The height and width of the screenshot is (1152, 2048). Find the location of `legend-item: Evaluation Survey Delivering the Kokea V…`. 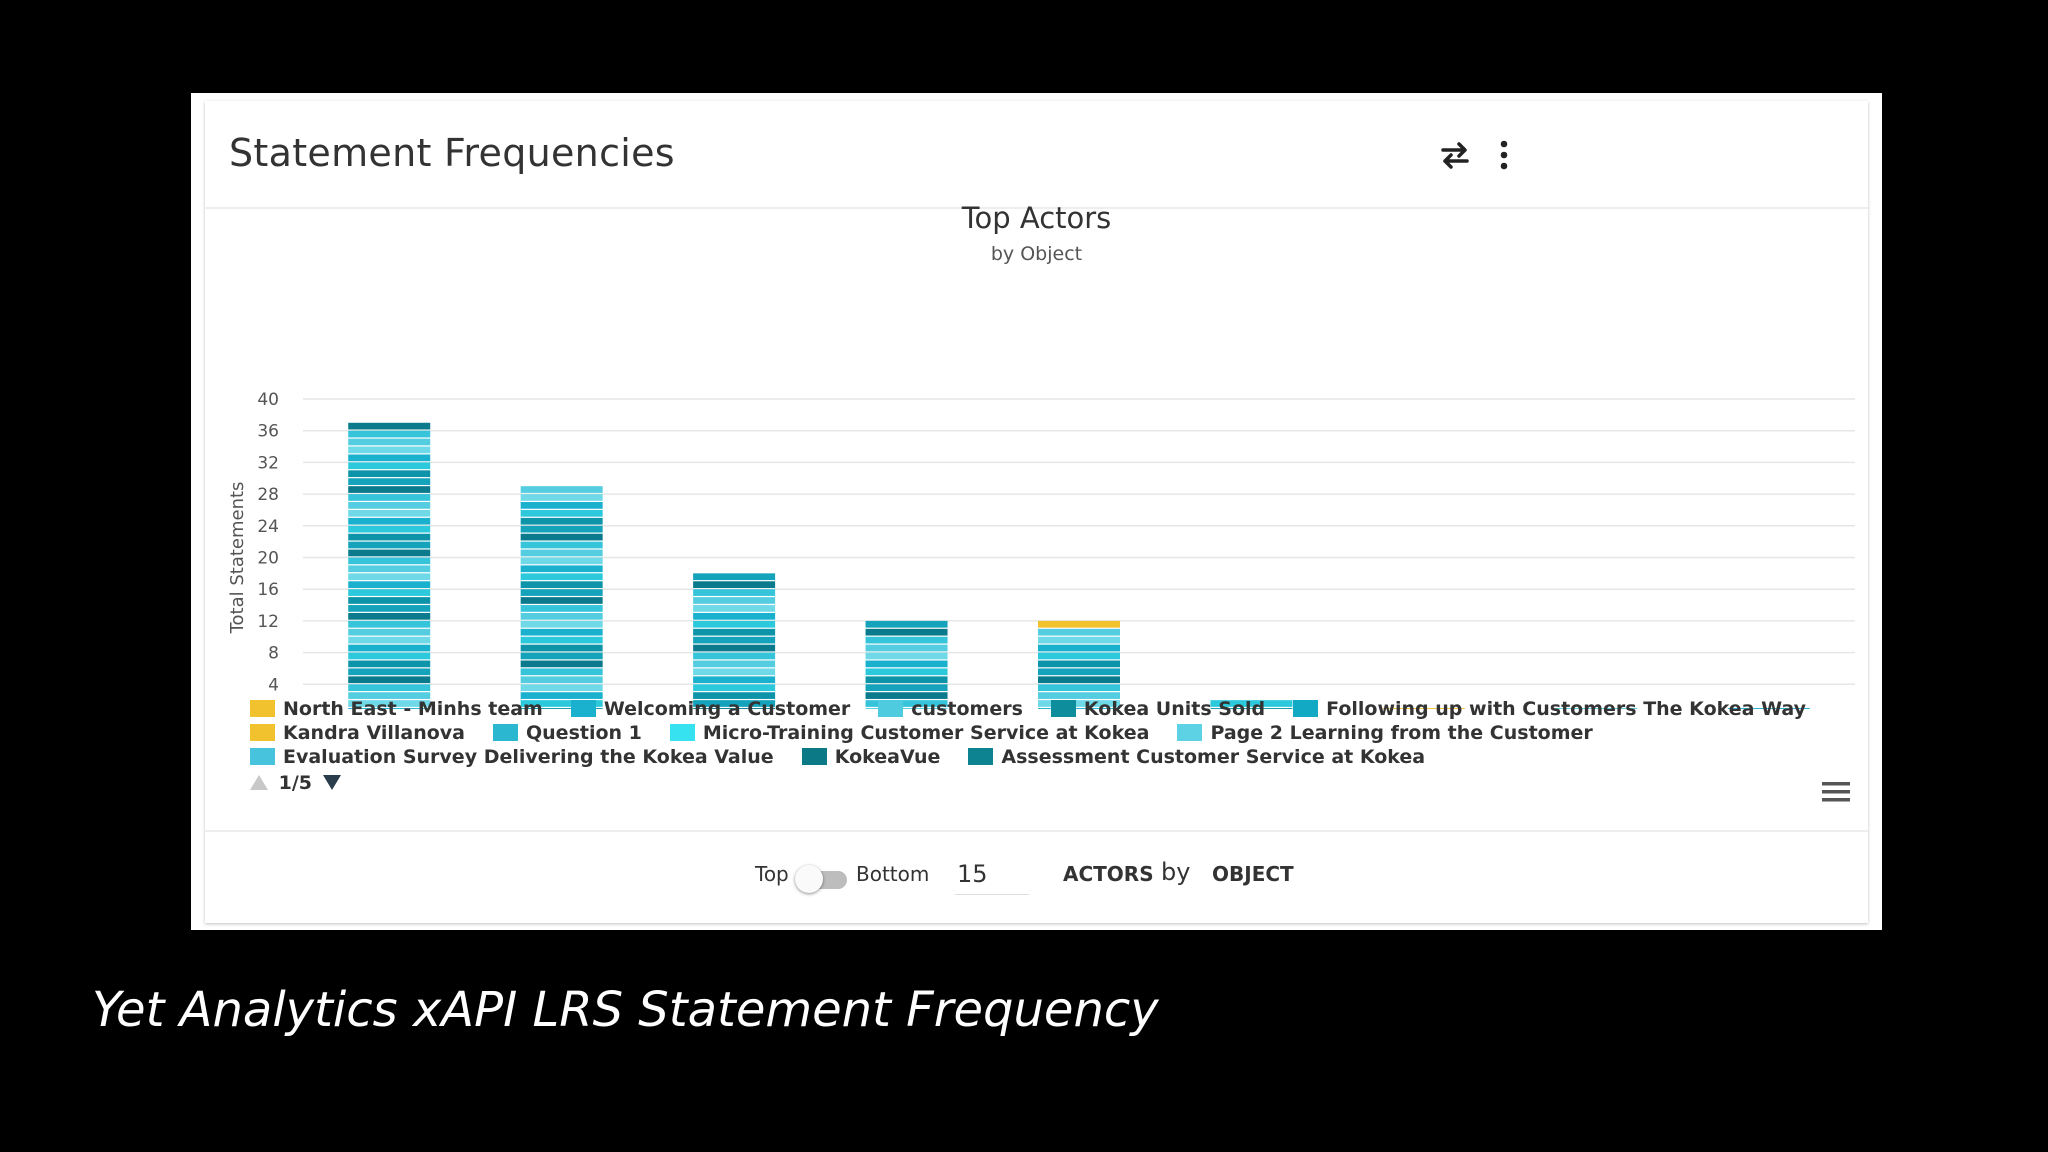

legend-item: Evaluation Survey Delivering the Kokea V… is located at coordinates (512, 757).